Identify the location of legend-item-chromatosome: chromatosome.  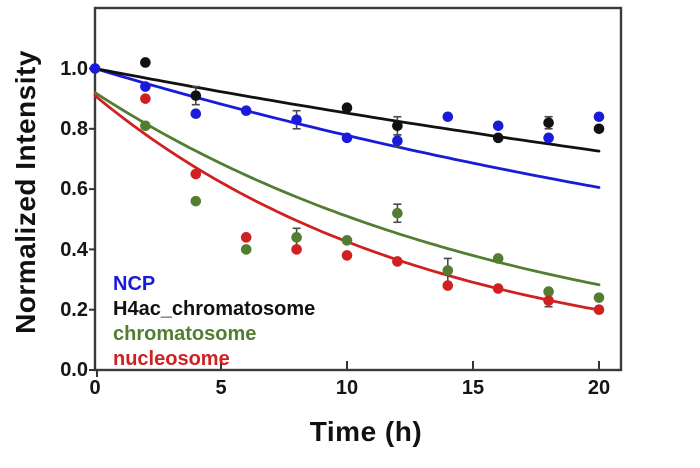
(185, 334).